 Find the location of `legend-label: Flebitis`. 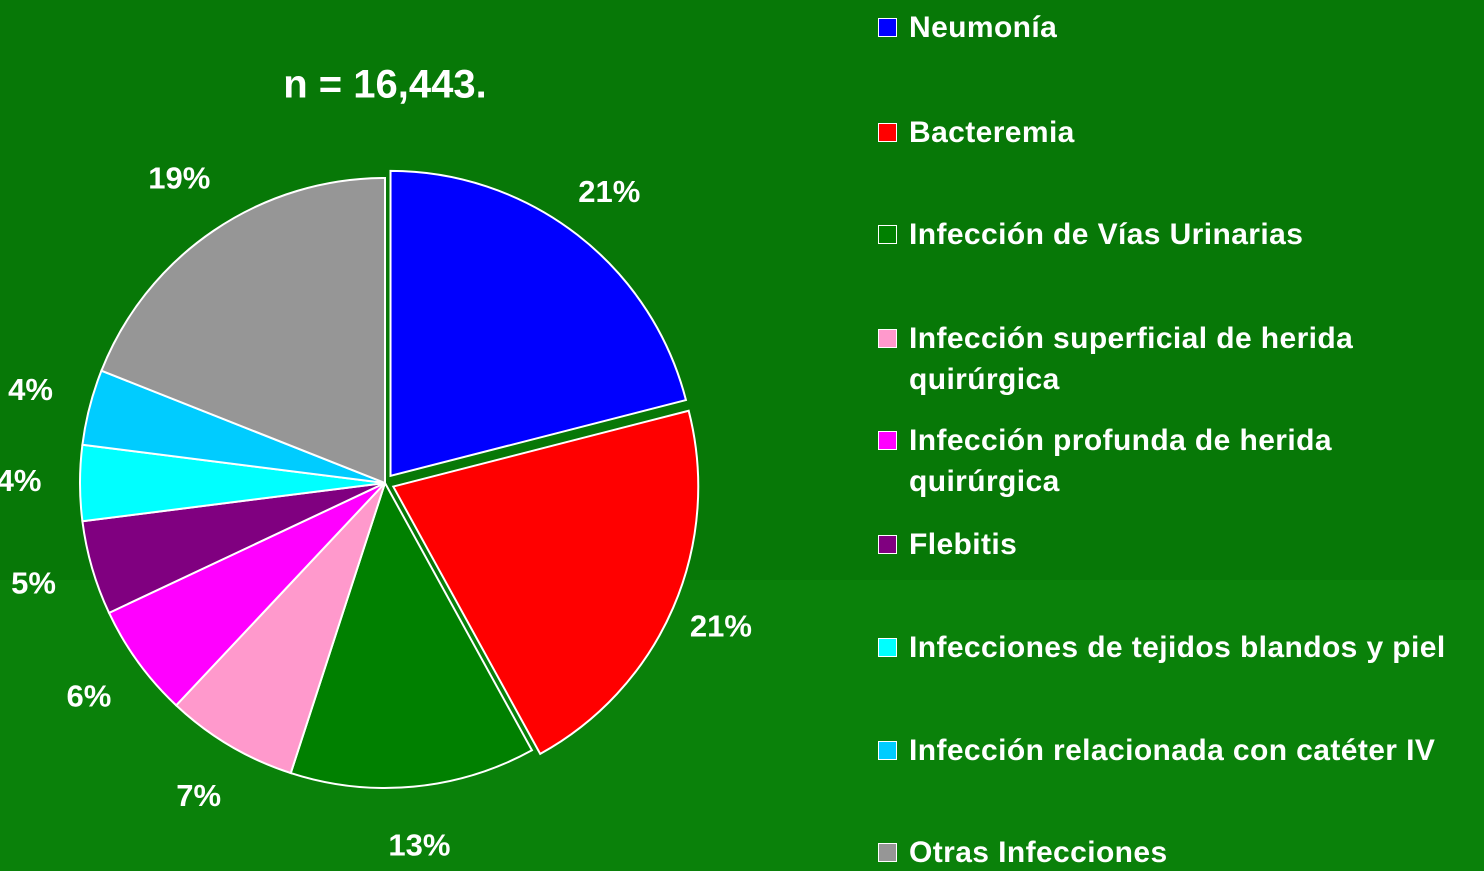

legend-label: Flebitis is located at coordinates (963, 544).